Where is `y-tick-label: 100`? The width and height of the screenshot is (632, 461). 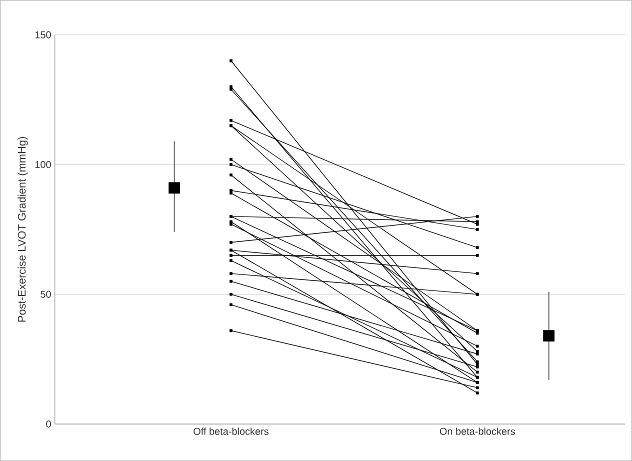
y-tick-label: 100 is located at coordinates (43, 164).